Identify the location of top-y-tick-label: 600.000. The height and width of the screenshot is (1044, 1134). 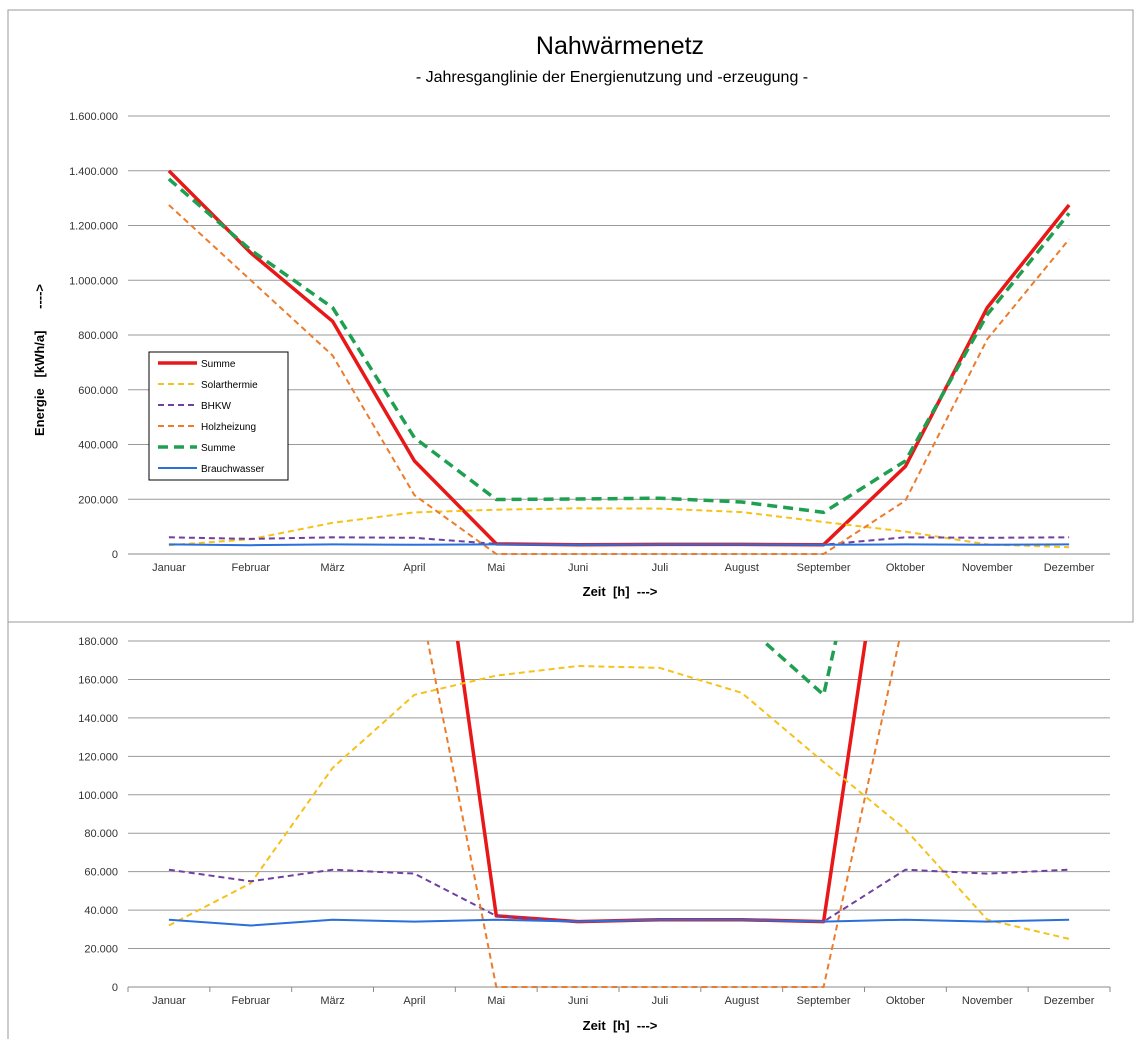
(98, 391).